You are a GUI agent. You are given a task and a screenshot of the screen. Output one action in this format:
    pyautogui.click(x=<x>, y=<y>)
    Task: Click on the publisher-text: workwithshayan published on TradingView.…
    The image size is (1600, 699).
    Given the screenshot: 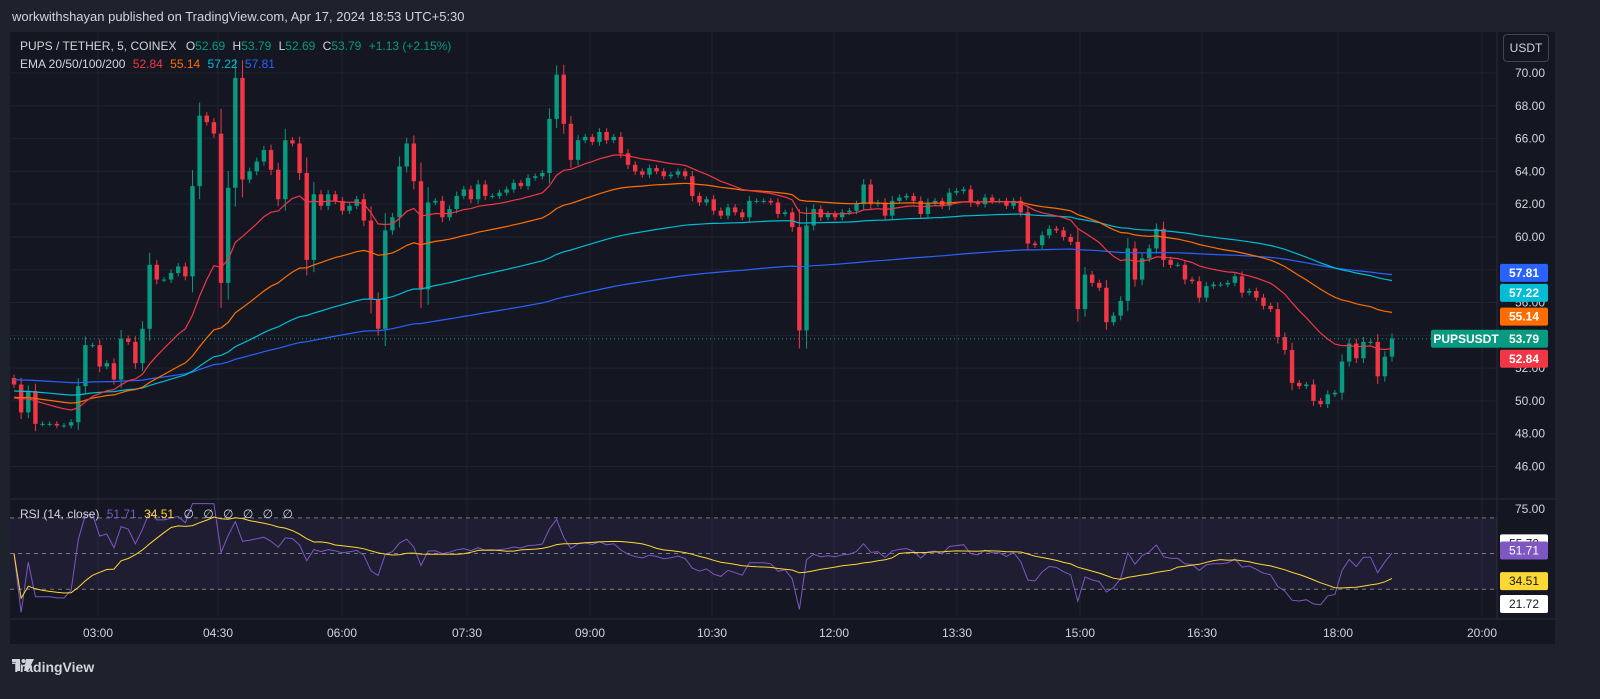 What is the action you would take?
    pyautogui.click(x=238, y=16)
    